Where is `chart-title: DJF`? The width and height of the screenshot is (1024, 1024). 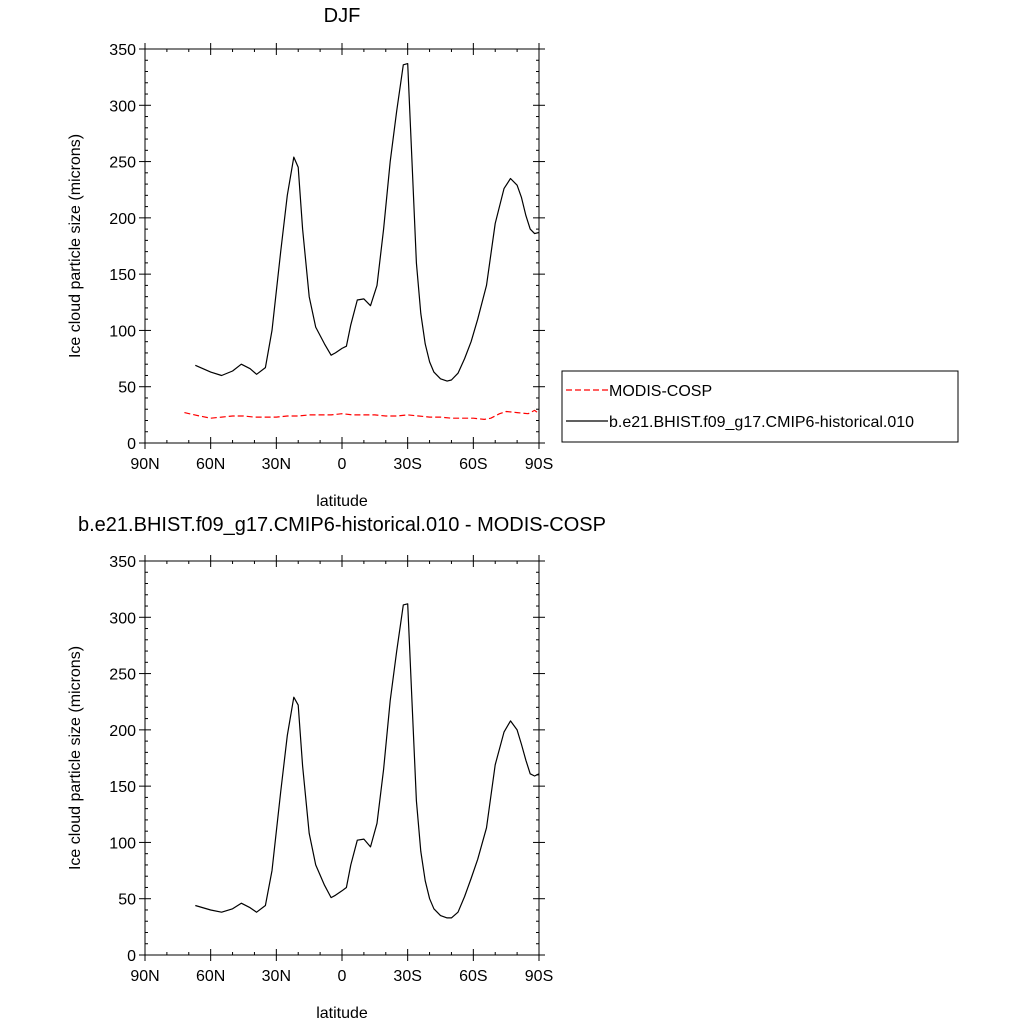 chart-title: DJF is located at coordinates (342, 16).